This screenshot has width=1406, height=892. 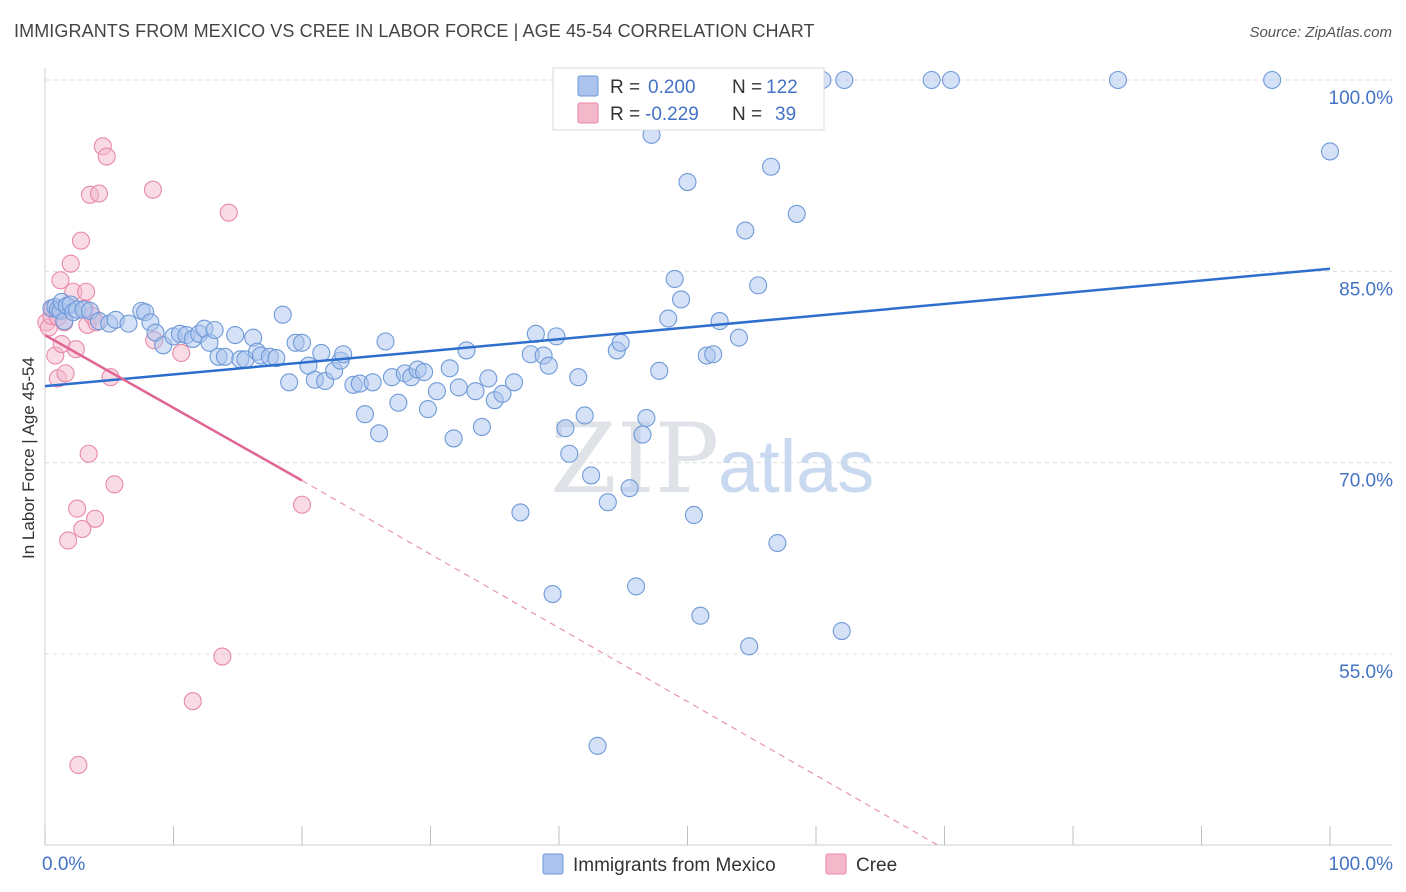 I want to click on bottom-legend-label-mexico: Immigrants from Mexico, so click(x=674, y=865).